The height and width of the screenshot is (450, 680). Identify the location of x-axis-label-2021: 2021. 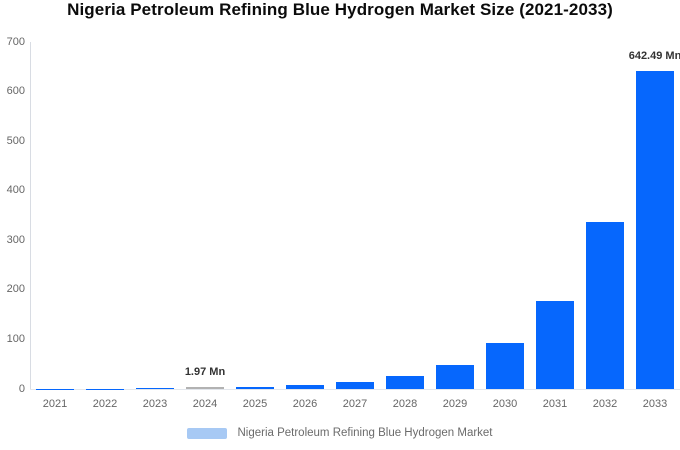
(55, 404).